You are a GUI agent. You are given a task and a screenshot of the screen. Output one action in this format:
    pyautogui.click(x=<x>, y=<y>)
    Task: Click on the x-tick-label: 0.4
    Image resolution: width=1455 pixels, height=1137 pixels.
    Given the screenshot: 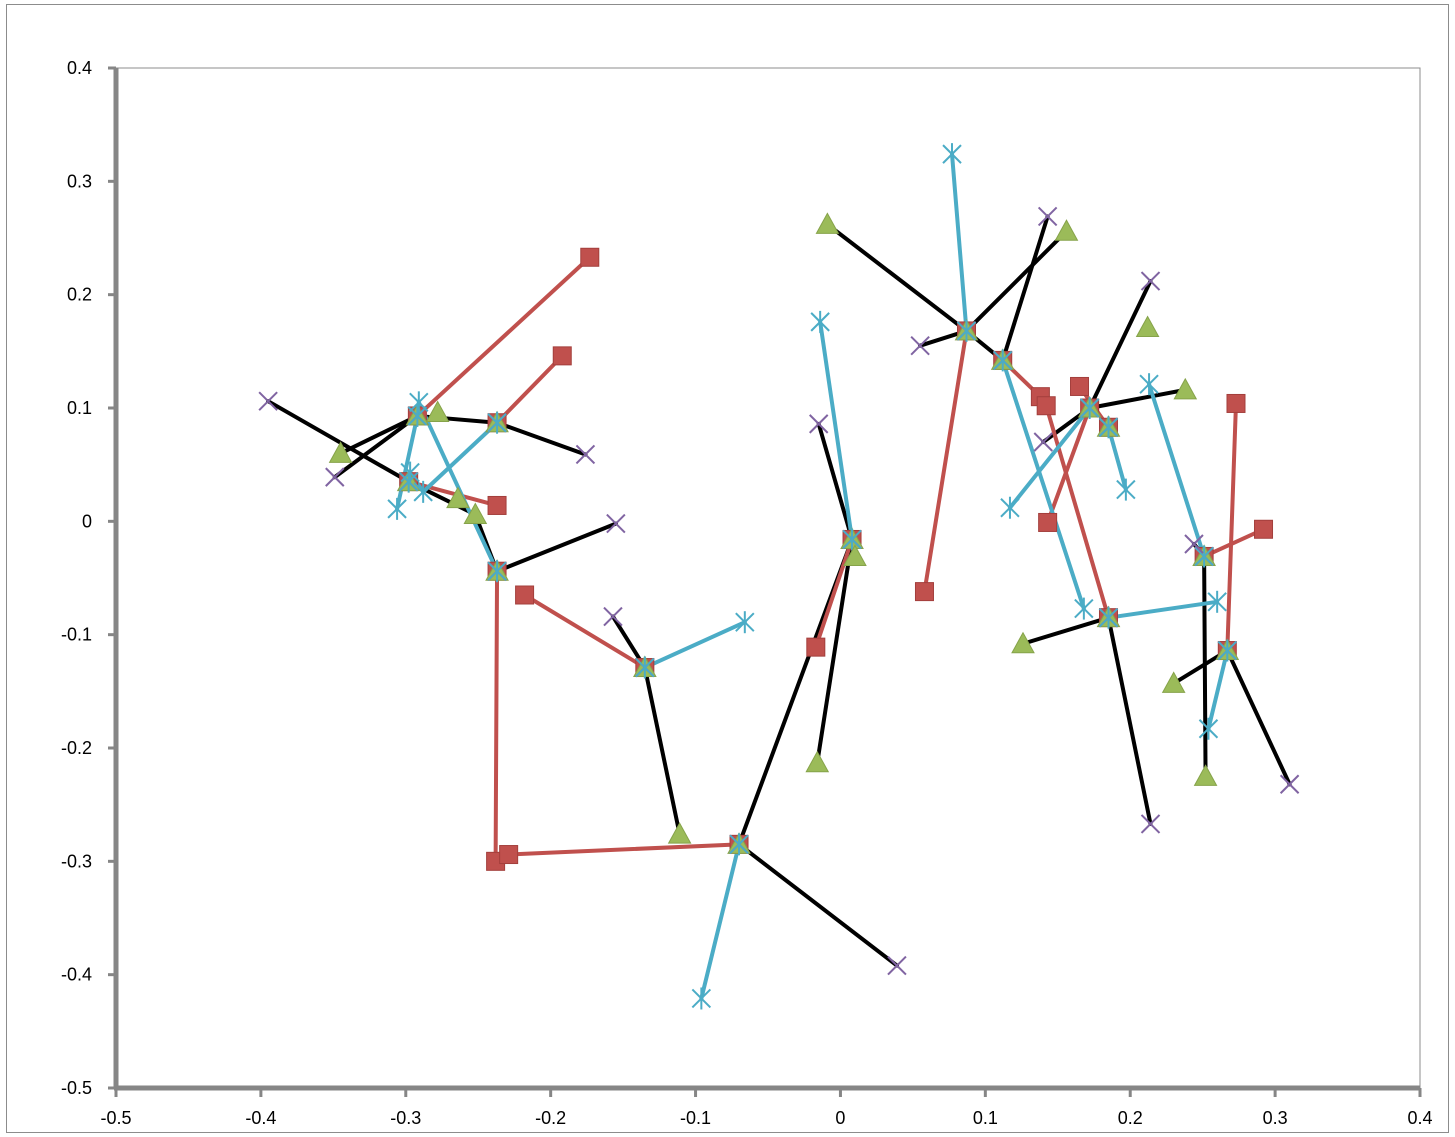 What is the action you would take?
    pyautogui.click(x=1419, y=1118)
    